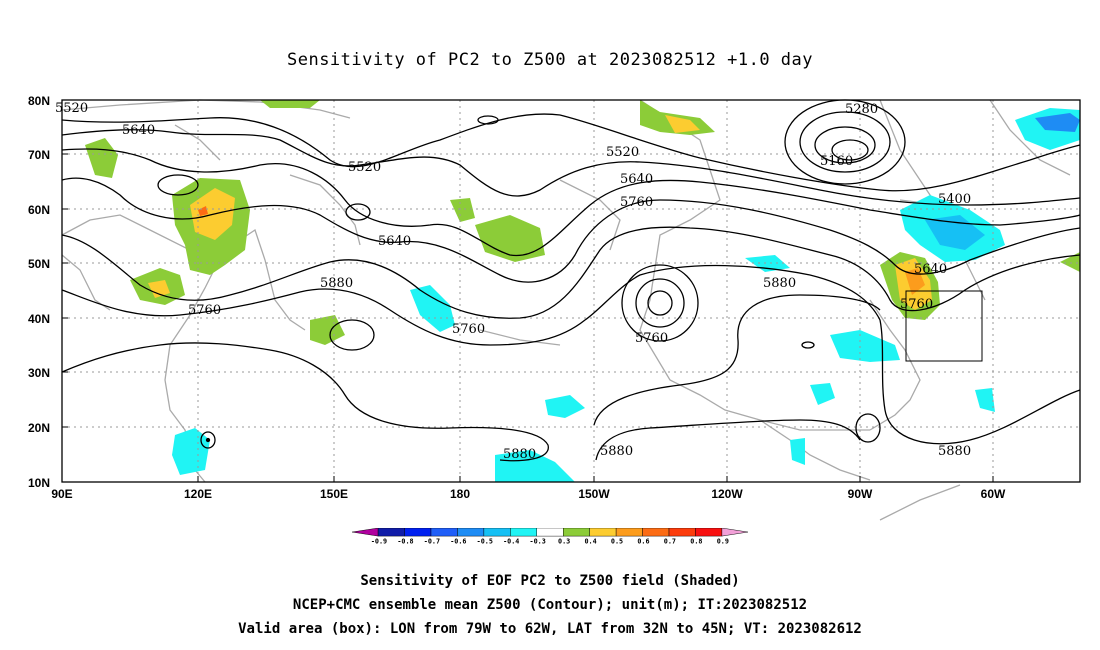 Image resolution: width=1100 pixels, height=650 pixels. I want to click on lon-label: 180, so click(460, 494).